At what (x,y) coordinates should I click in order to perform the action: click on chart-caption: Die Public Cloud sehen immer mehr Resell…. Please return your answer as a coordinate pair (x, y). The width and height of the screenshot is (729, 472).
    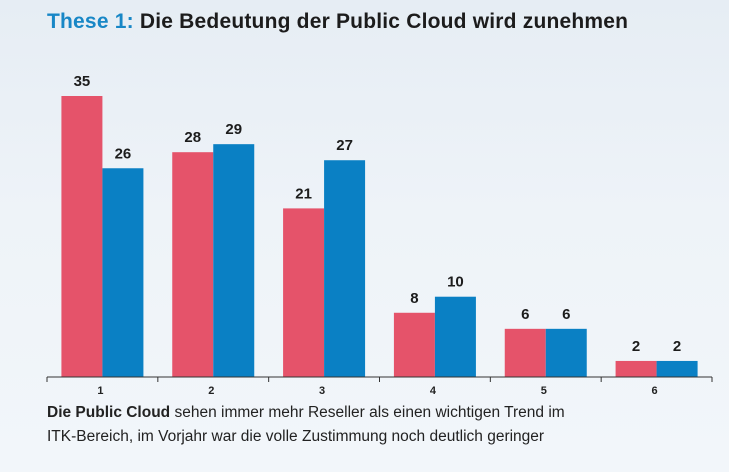
    Looking at the image, I should click on (367, 425).